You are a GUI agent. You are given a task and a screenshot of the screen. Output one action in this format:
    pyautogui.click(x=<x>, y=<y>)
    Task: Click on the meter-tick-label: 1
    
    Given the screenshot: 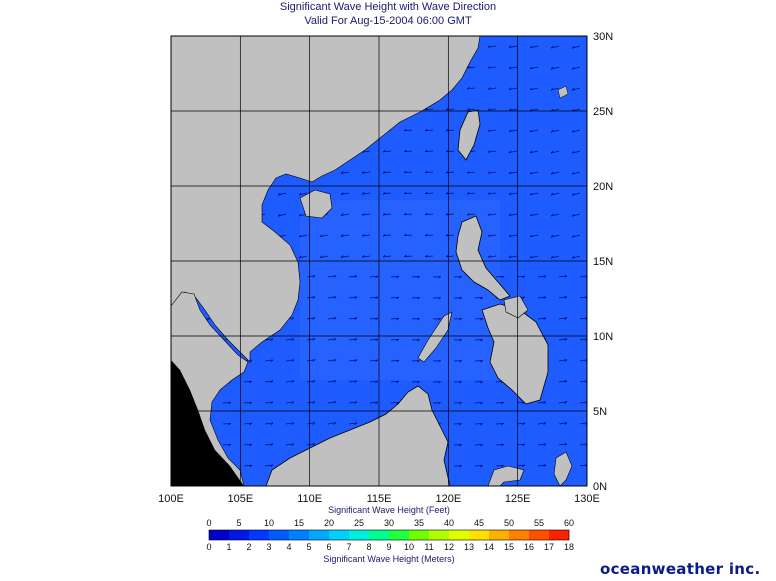 What is the action you would take?
    pyautogui.click(x=228, y=547)
    